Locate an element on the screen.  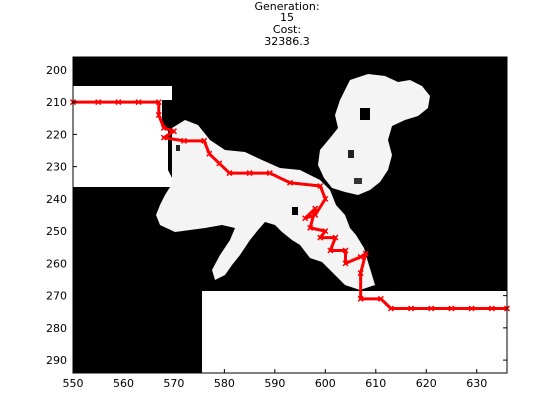
title-generation-value: 15 is located at coordinates (287, 17).